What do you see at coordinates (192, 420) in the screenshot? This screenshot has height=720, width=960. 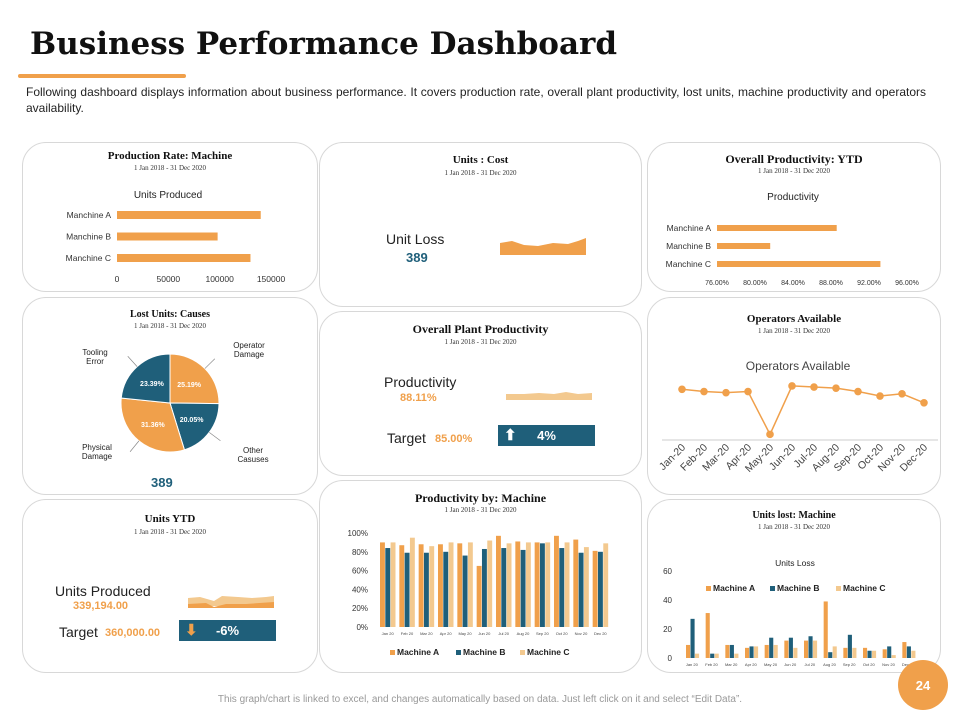 I see `pie-value-label: 20.05%` at bounding box center [192, 420].